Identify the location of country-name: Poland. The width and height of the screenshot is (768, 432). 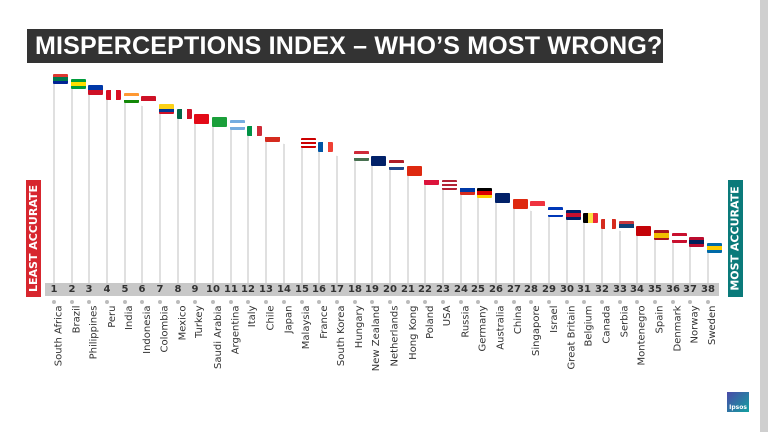
(430, 322).